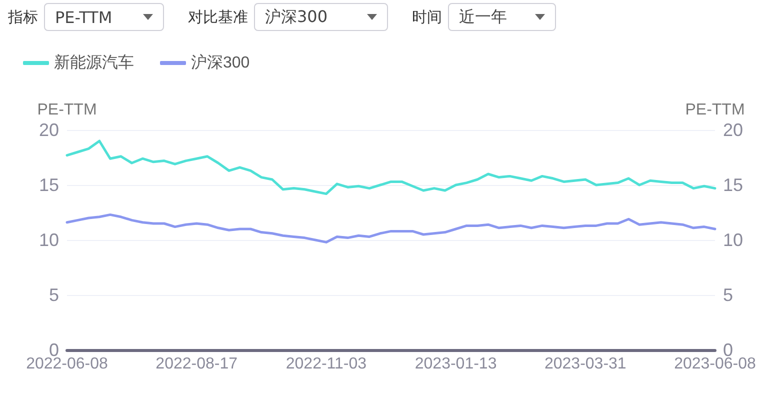 Image resolution: width=780 pixels, height=393 pixels. Describe the element at coordinates (218, 17) in the screenshot. I see `text: 对比基准` at that location.